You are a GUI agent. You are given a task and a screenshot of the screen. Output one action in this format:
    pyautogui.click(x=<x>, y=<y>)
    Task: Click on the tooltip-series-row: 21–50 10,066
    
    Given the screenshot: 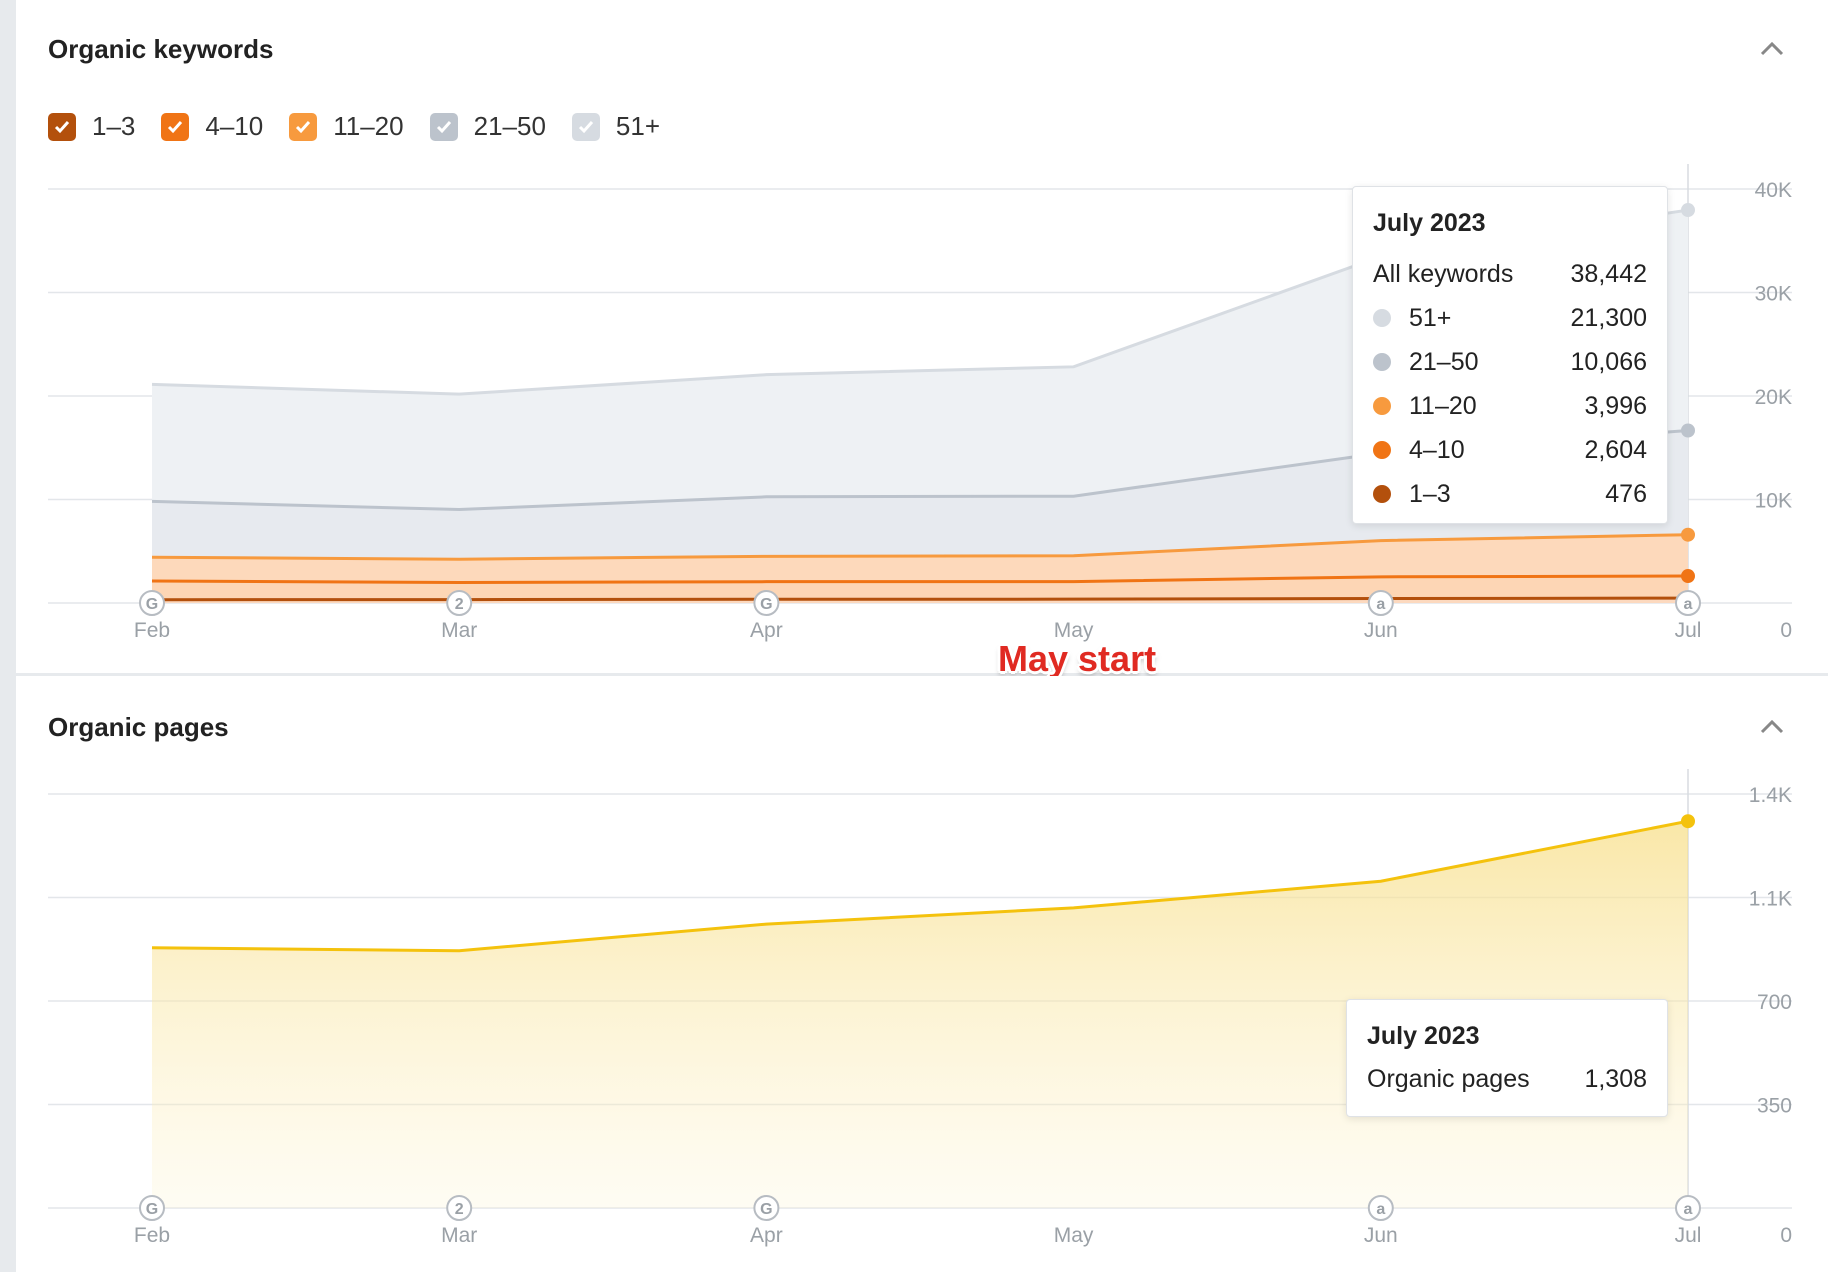 What is the action you would take?
    pyautogui.click(x=1510, y=362)
    